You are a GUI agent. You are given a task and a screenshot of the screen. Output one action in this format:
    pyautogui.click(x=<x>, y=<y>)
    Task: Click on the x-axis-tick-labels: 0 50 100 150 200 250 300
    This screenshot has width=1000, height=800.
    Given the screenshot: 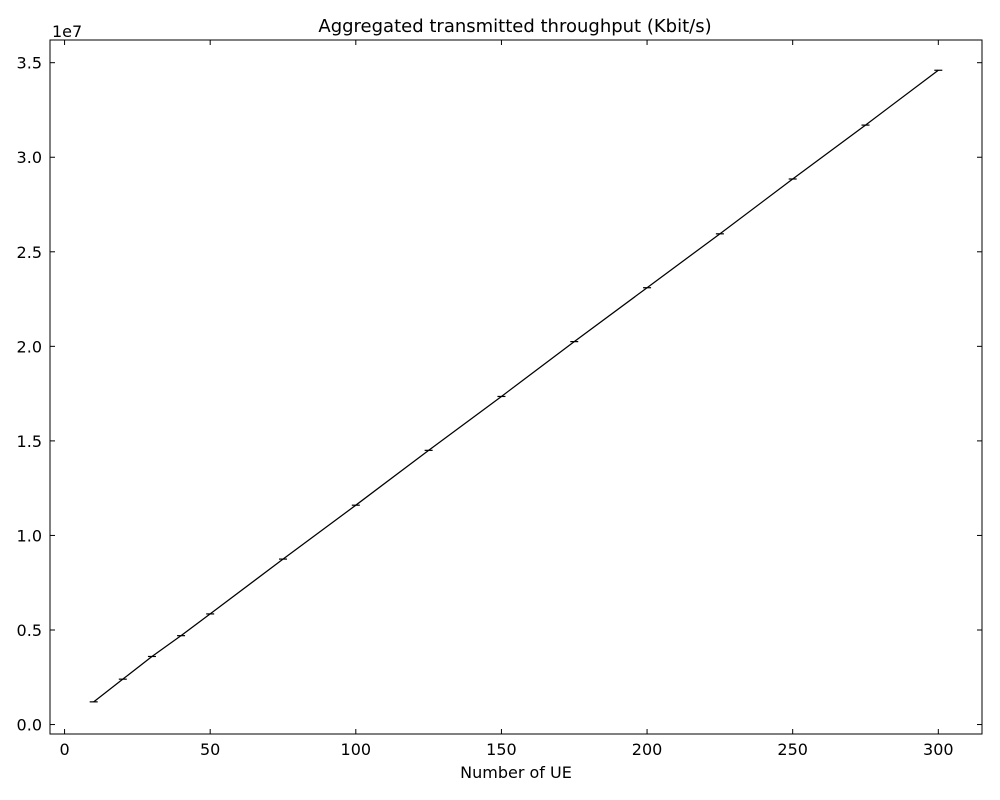 What is the action you would take?
    pyautogui.click(x=506, y=749)
    